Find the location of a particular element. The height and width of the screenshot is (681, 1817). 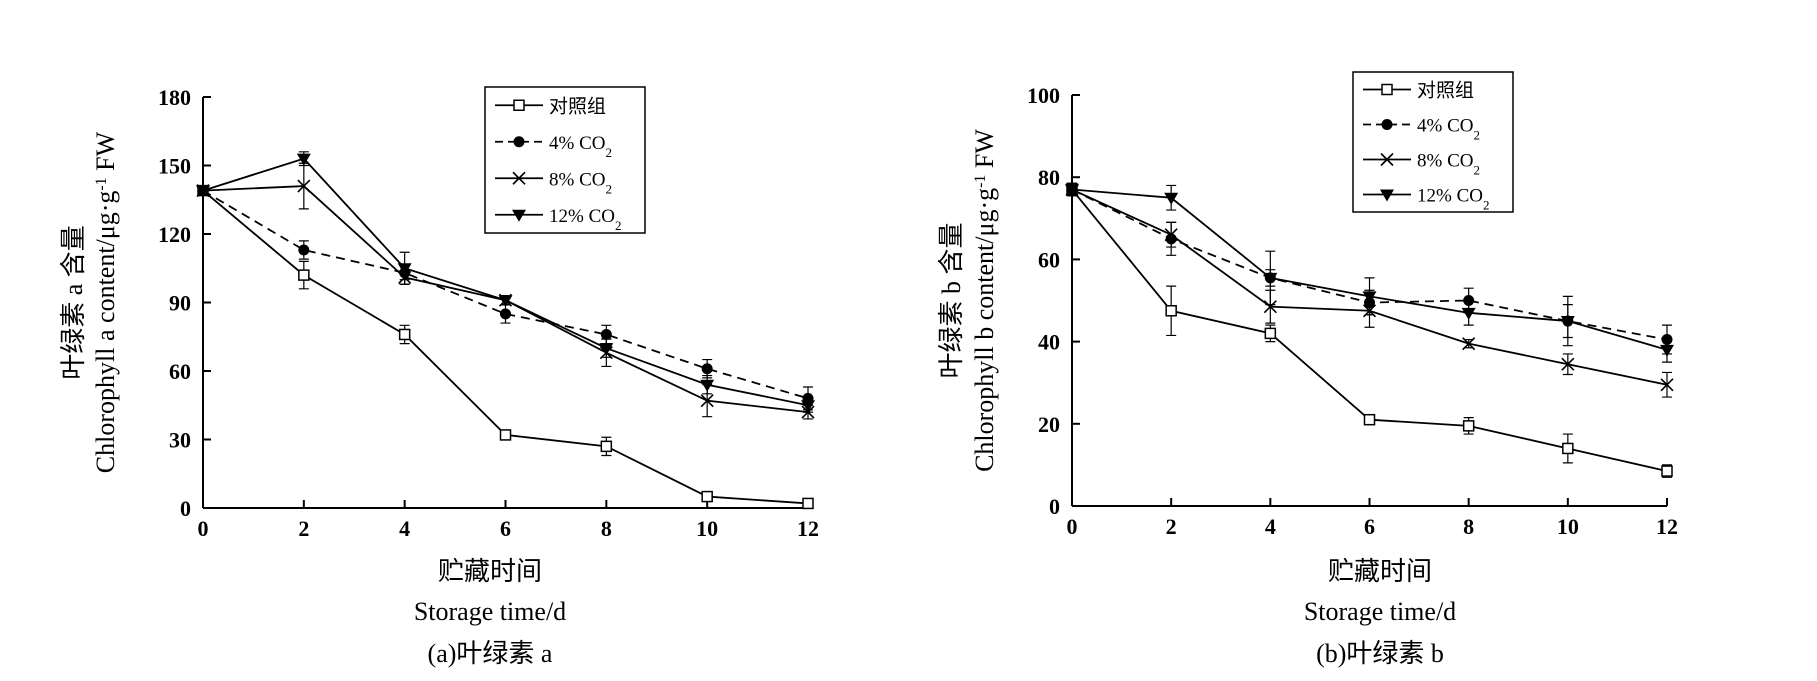

y-axis-title-en-main: Chlorophyll b content/μg·g is located at coordinates (984, 330).